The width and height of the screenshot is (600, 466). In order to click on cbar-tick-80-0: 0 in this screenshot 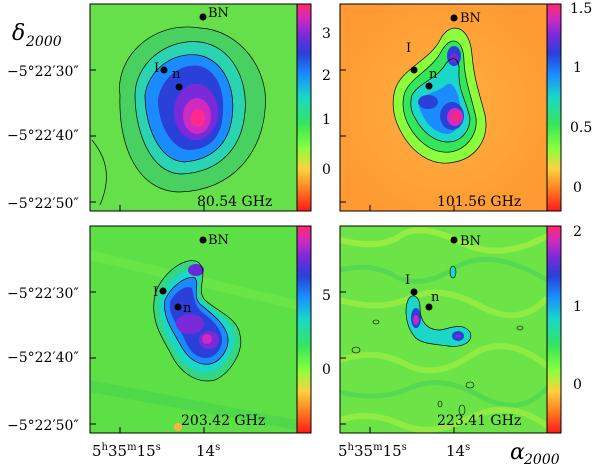, I will do `click(326, 170)`.